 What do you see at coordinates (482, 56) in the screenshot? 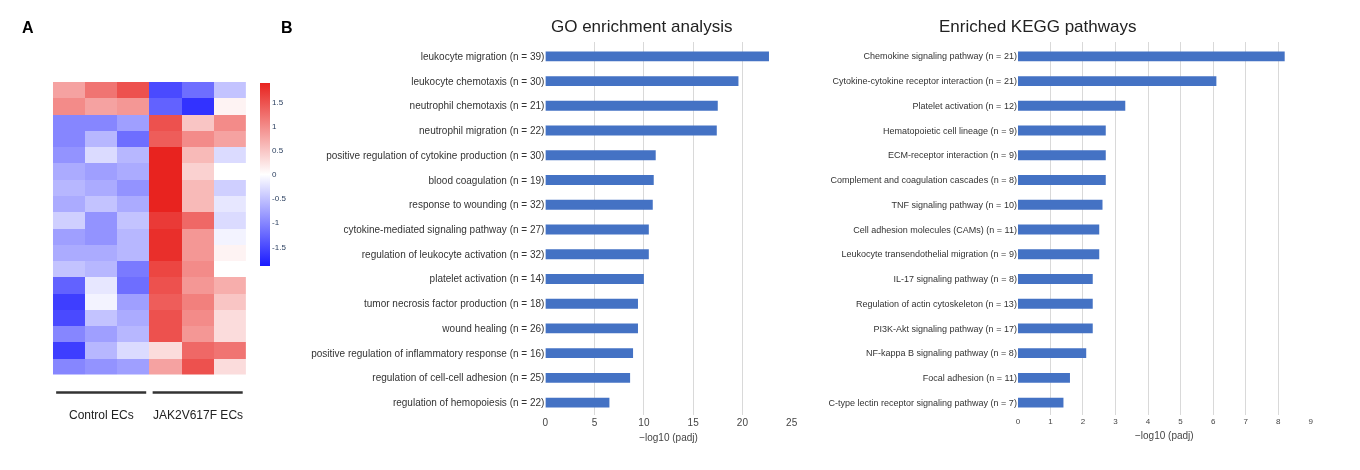
I see `y-tick-label: leukocyte migration (n = 39)` at bounding box center [482, 56].